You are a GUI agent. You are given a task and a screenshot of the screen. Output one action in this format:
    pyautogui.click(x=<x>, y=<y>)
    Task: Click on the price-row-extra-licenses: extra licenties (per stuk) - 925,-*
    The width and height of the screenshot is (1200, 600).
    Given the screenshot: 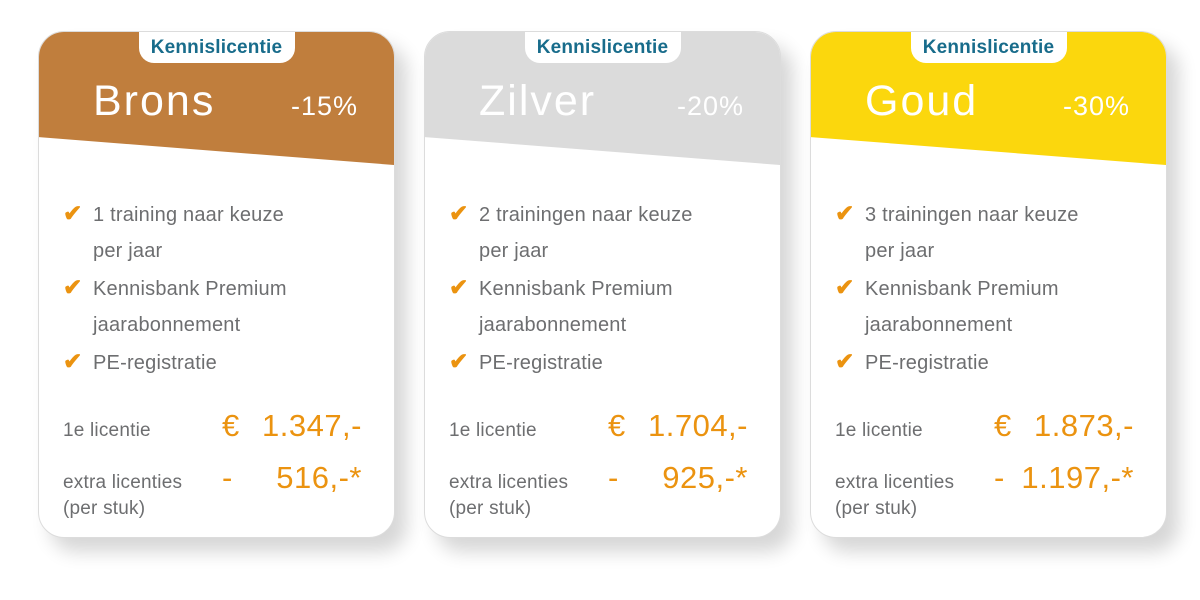 What is the action you would take?
    pyautogui.click(x=598, y=490)
    